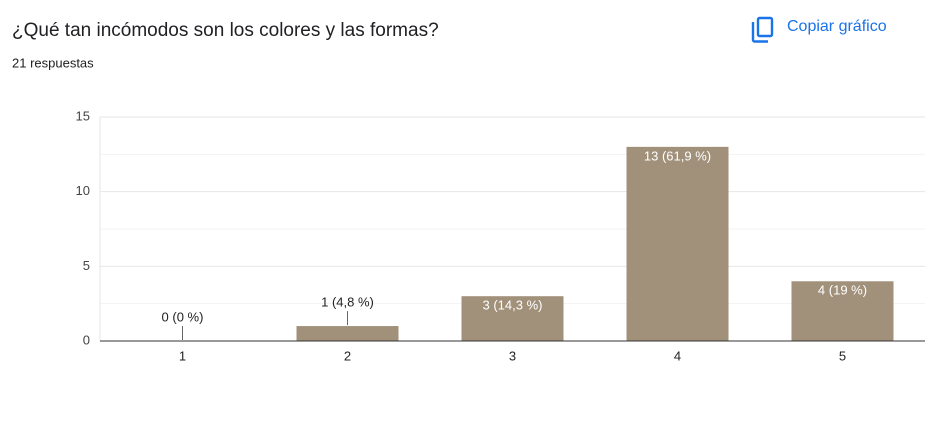  What do you see at coordinates (837, 26) in the screenshot?
I see `copy-button-label: Copiar gráfico` at bounding box center [837, 26].